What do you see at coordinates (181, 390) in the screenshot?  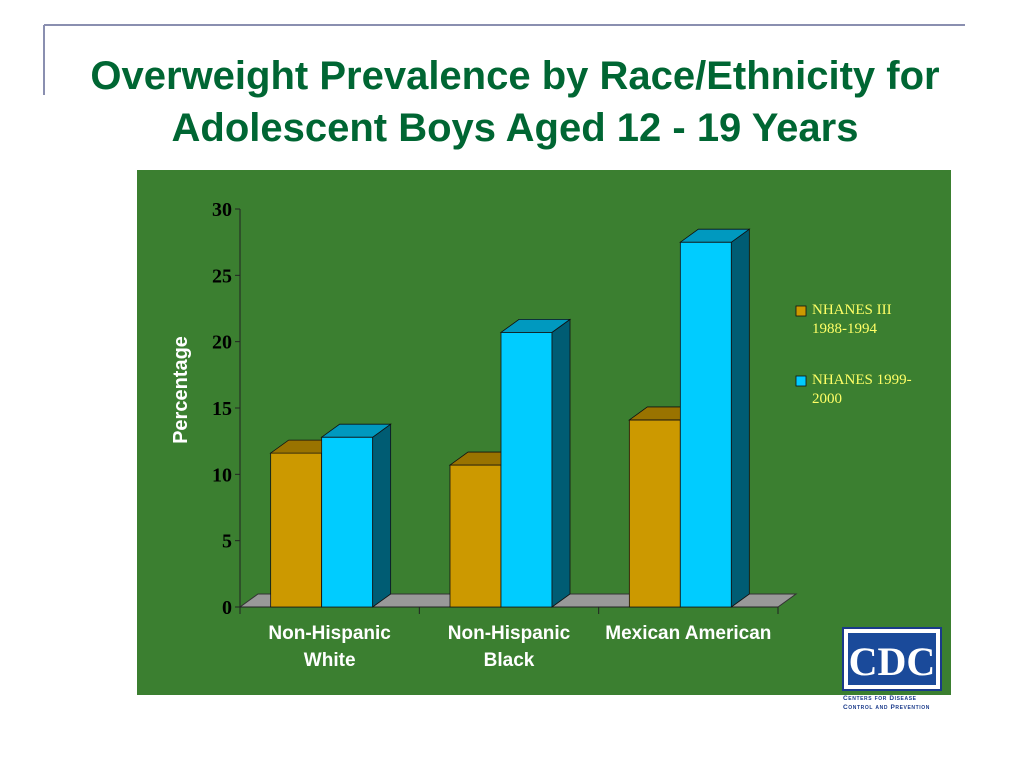 I see `y-axis-label: Percentage` at bounding box center [181, 390].